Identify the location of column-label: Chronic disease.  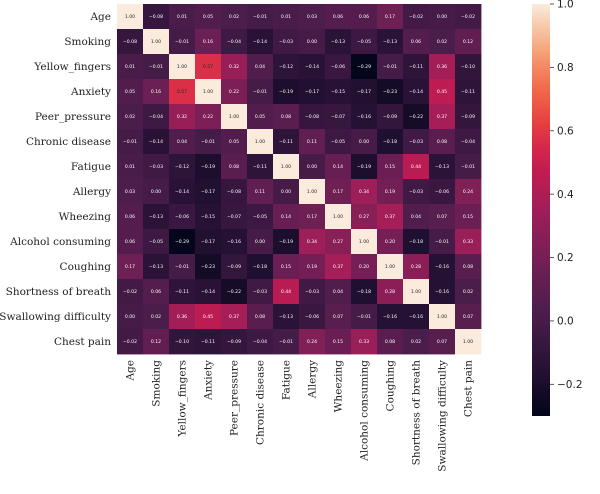
(261, 402).